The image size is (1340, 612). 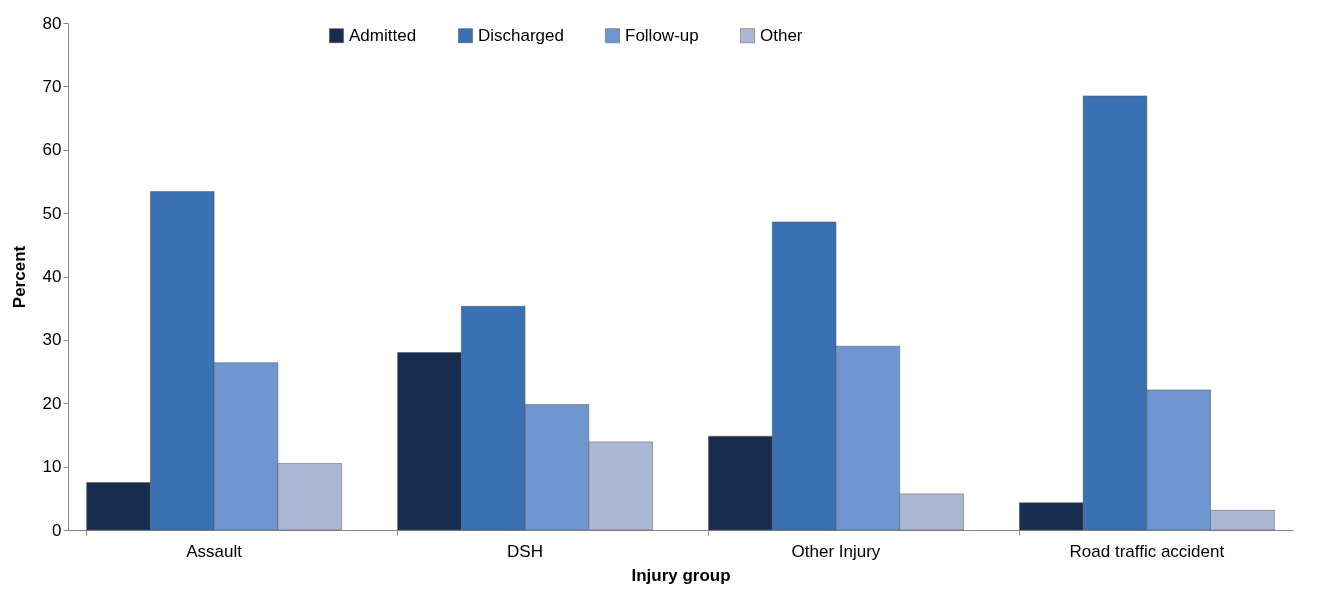 I want to click on legend-label: Discharged, so click(x=521, y=35).